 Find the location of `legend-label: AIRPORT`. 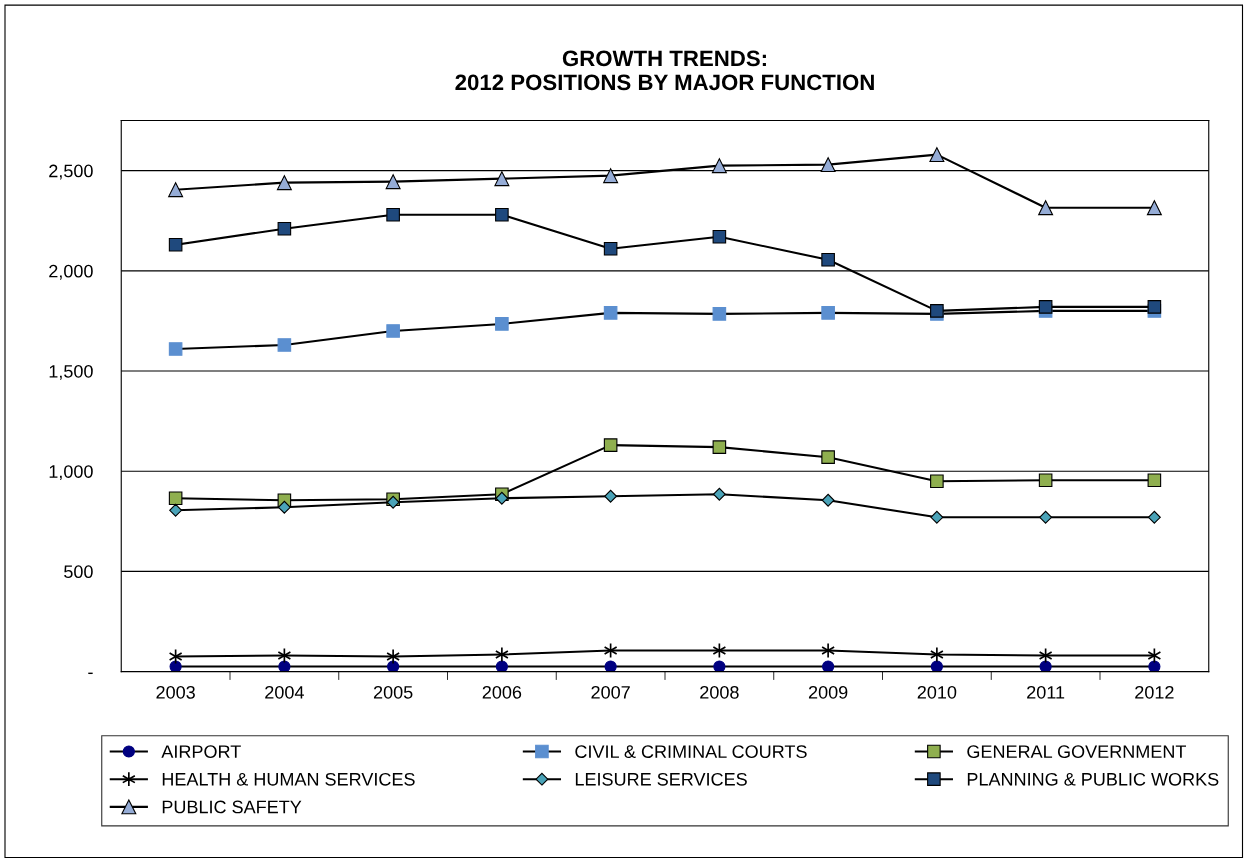

legend-label: AIRPORT is located at coordinates (201, 751).